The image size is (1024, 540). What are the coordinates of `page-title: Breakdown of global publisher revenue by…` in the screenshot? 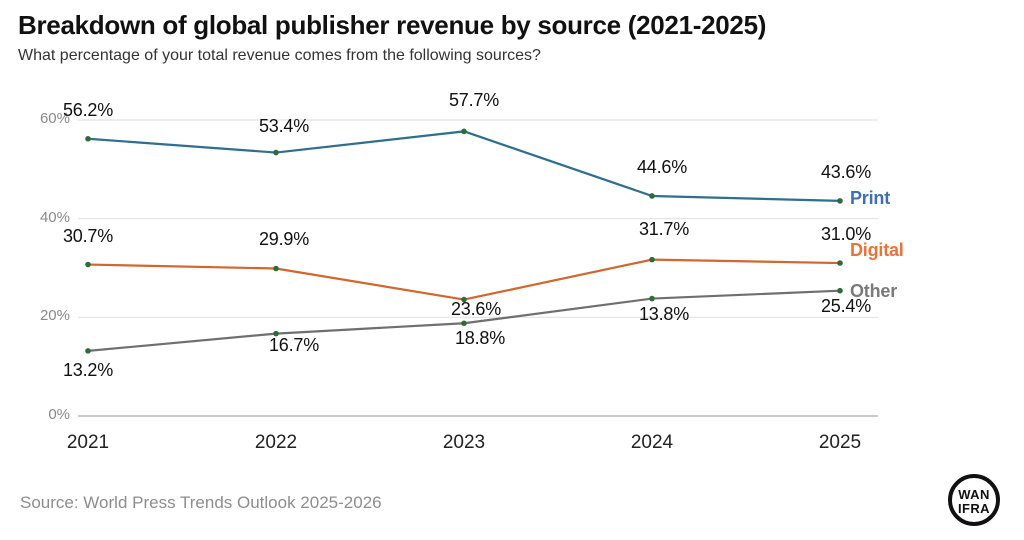 It's located at (392, 25).